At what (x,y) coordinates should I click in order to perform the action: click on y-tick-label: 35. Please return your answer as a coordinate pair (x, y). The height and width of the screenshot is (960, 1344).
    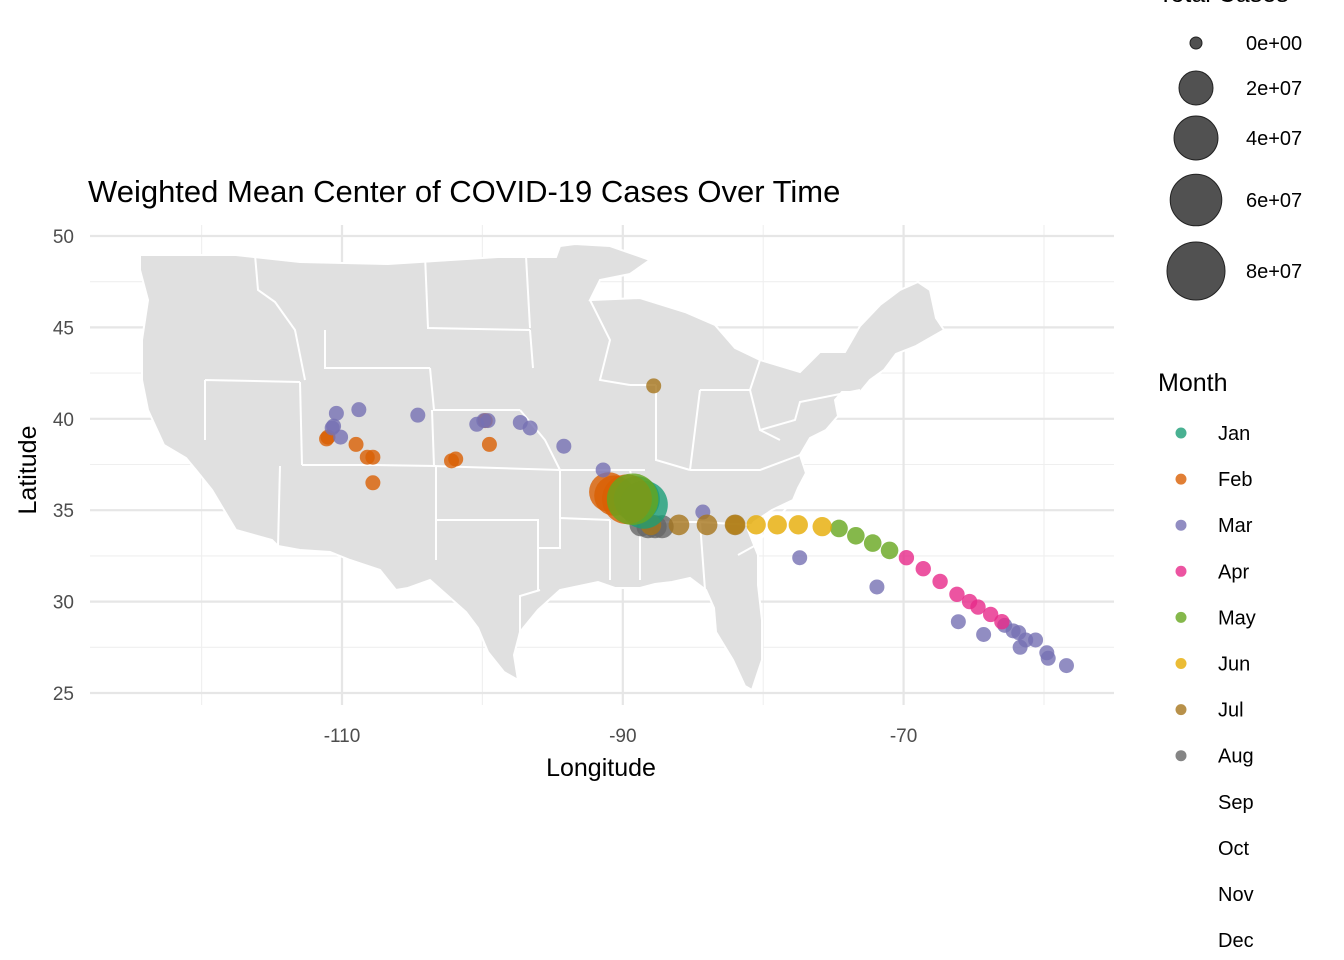
    Looking at the image, I should click on (63, 511).